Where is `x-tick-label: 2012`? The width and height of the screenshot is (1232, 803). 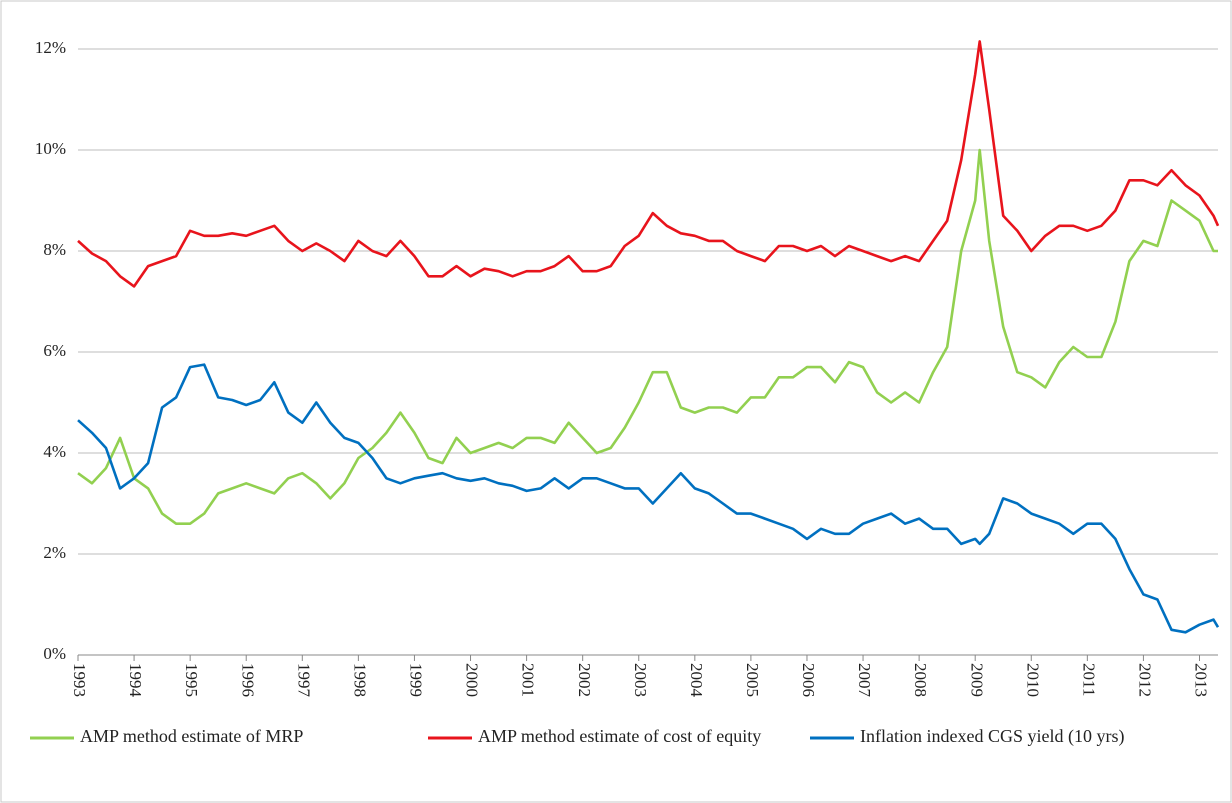
x-tick-label: 2012 is located at coordinates (1145, 680).